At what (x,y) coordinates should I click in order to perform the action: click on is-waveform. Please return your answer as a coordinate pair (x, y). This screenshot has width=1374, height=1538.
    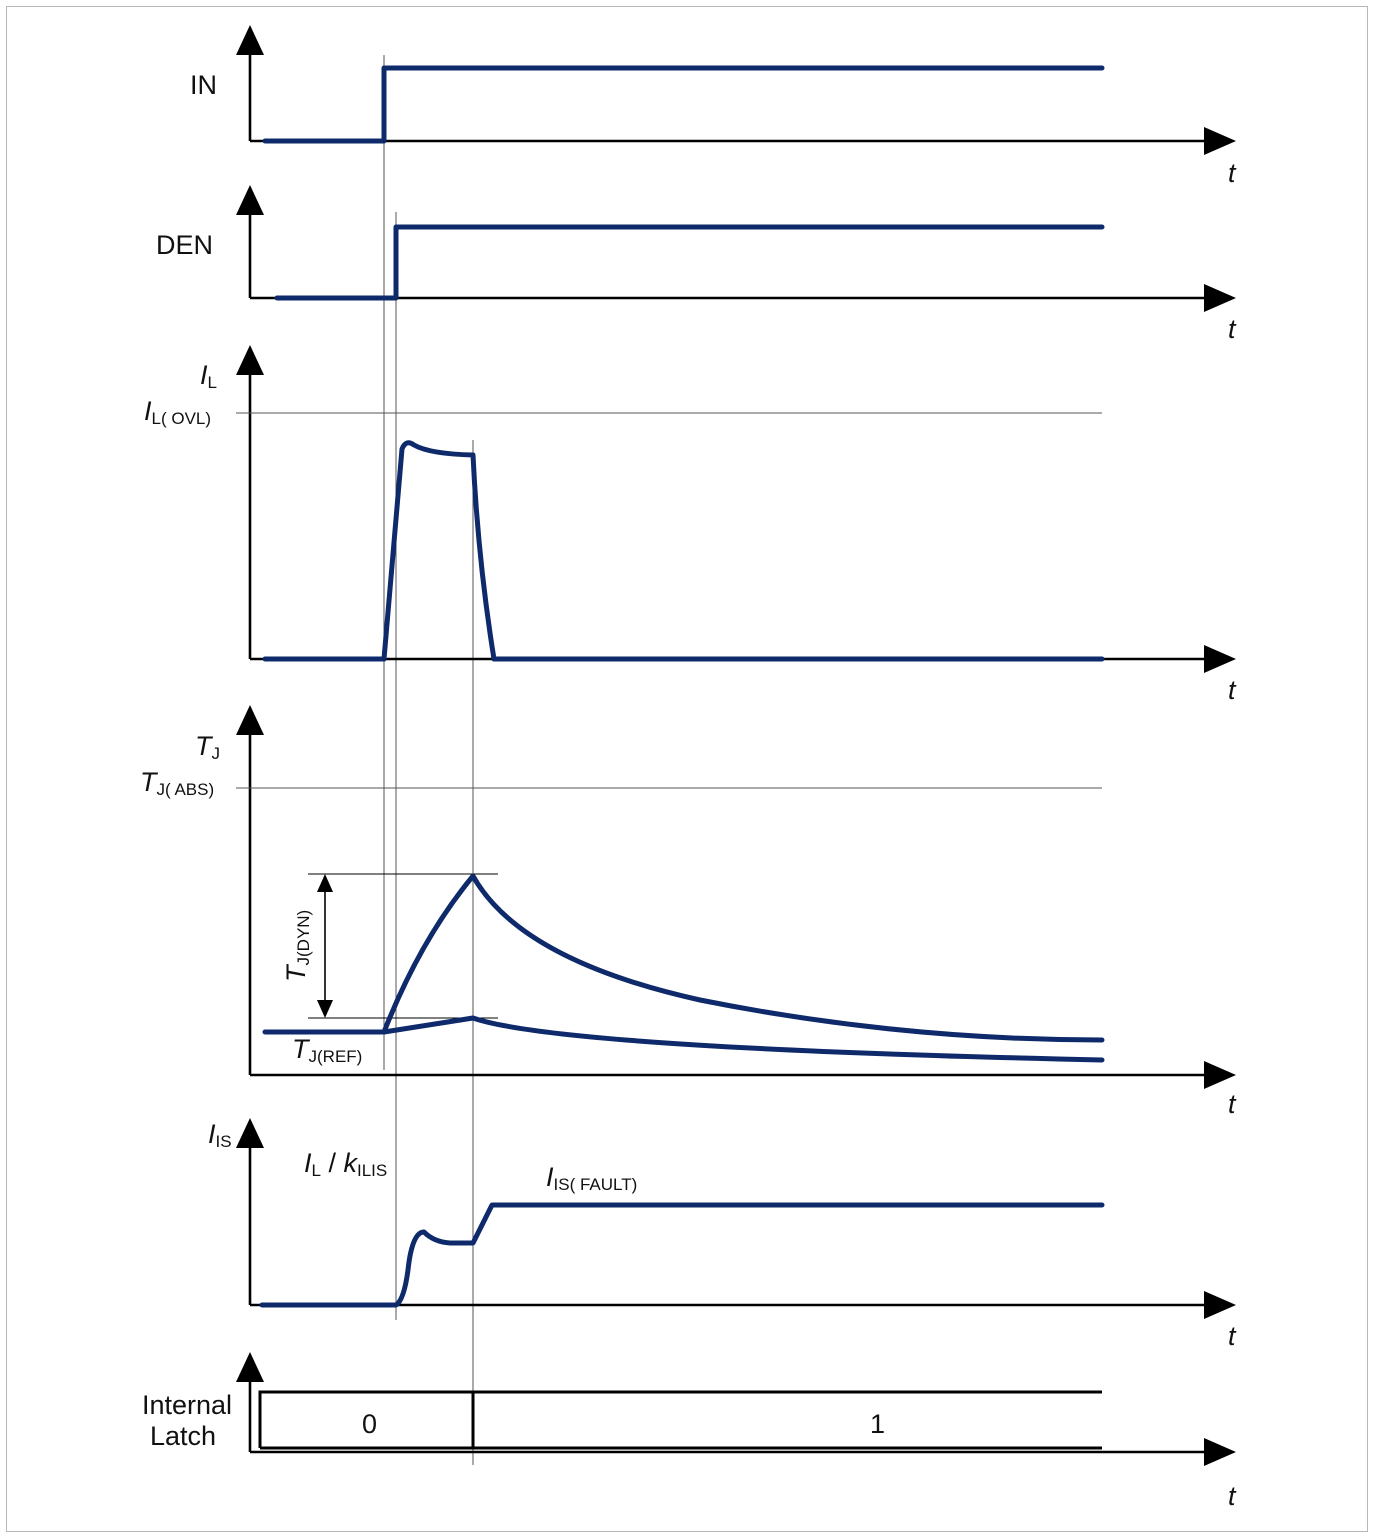
    Looking at the image, I should click on (682, 1255).